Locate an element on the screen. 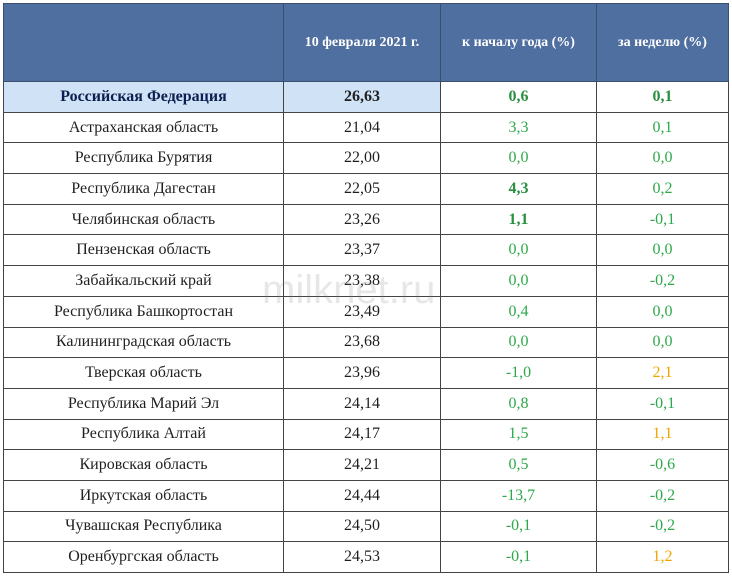 This screenshot has height=579, width=732. price-cell: 26,63 is located at coordinates (362, 97).